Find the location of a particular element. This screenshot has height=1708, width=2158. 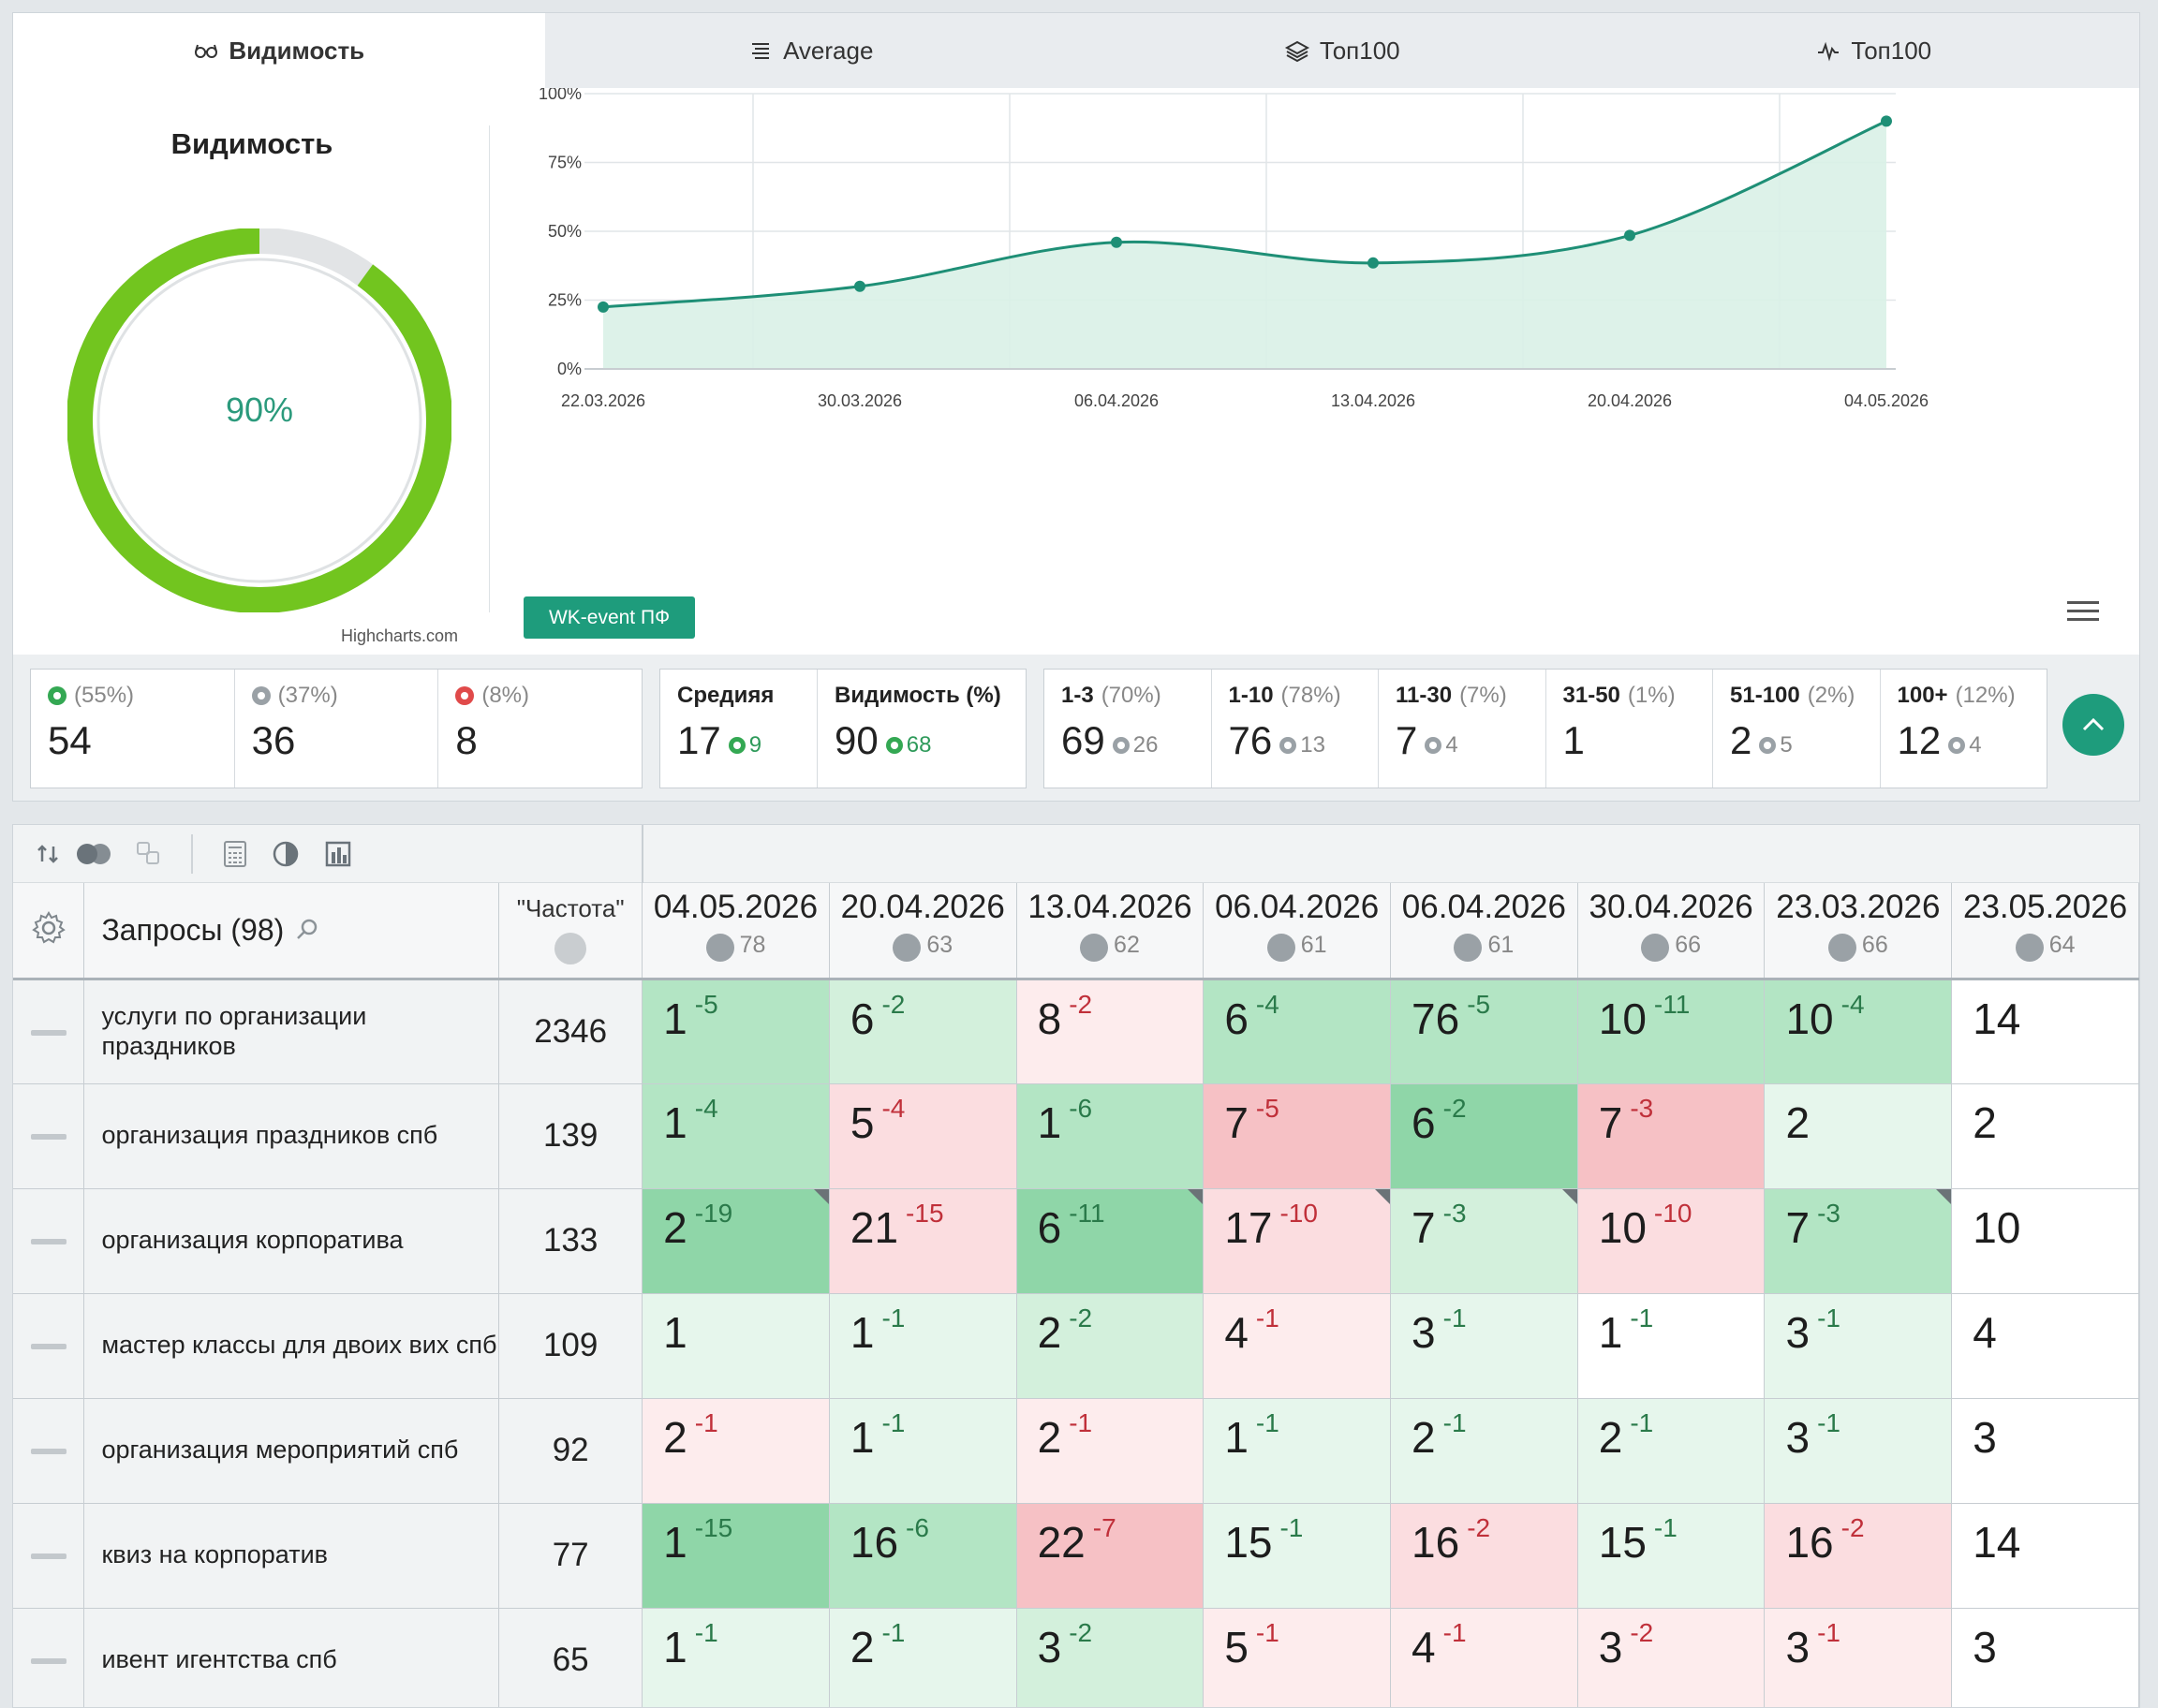

position-cell: 4 is located at coordinates (2045, 1346).